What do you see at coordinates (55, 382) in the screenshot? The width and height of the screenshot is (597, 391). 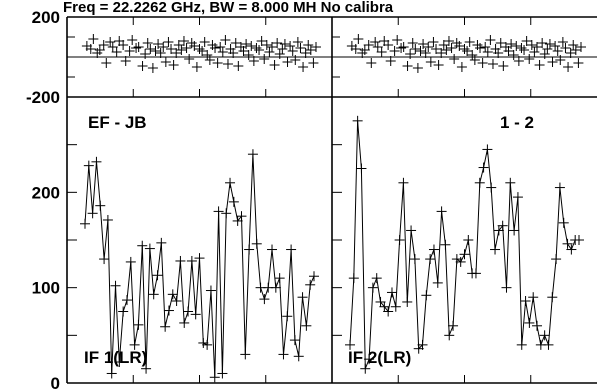 I see `amplitude-tick-label-2: 0` at bounding box center [55, 382].